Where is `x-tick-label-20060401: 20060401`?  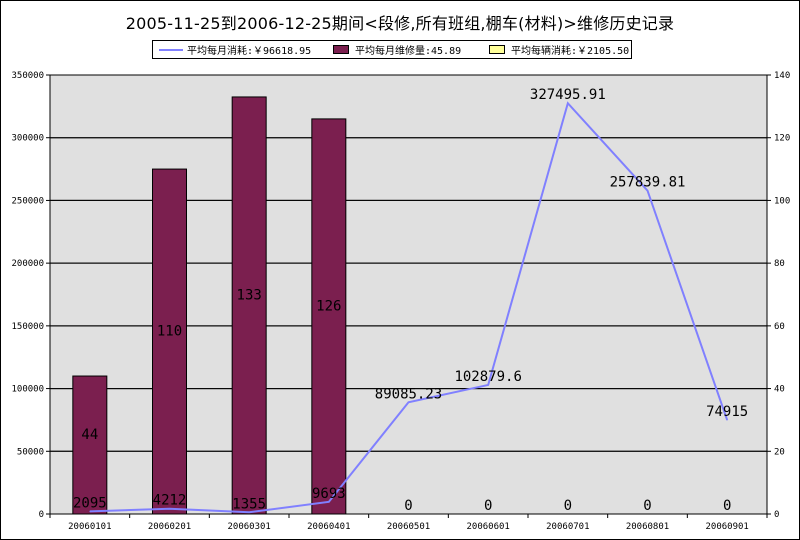
x-tick-label-20060401: 20060401 is located at coordinates (328, 527).